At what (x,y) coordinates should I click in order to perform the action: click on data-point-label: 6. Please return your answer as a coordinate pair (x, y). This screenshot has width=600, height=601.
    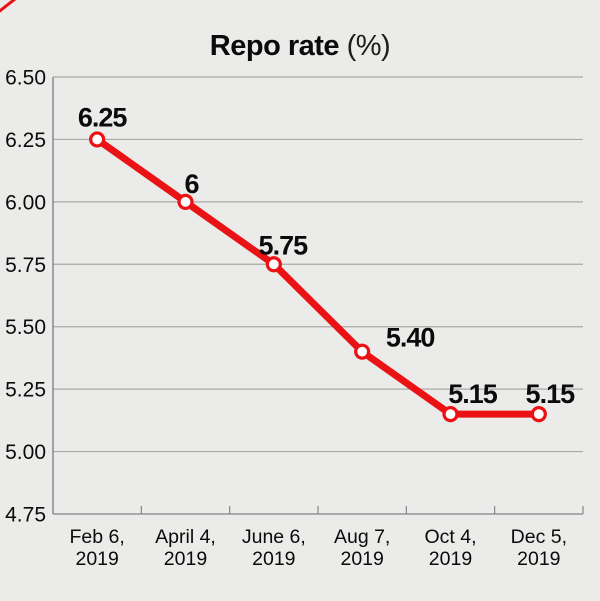
    Looking at the image, I should click on (191, 184).